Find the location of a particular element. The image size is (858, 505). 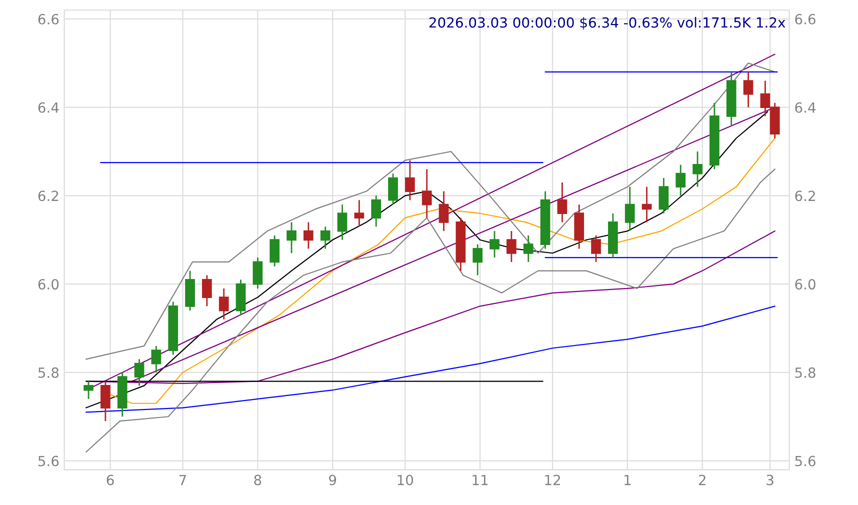

y2-tick-label: 6.2 is located at coordinates (805, 196).